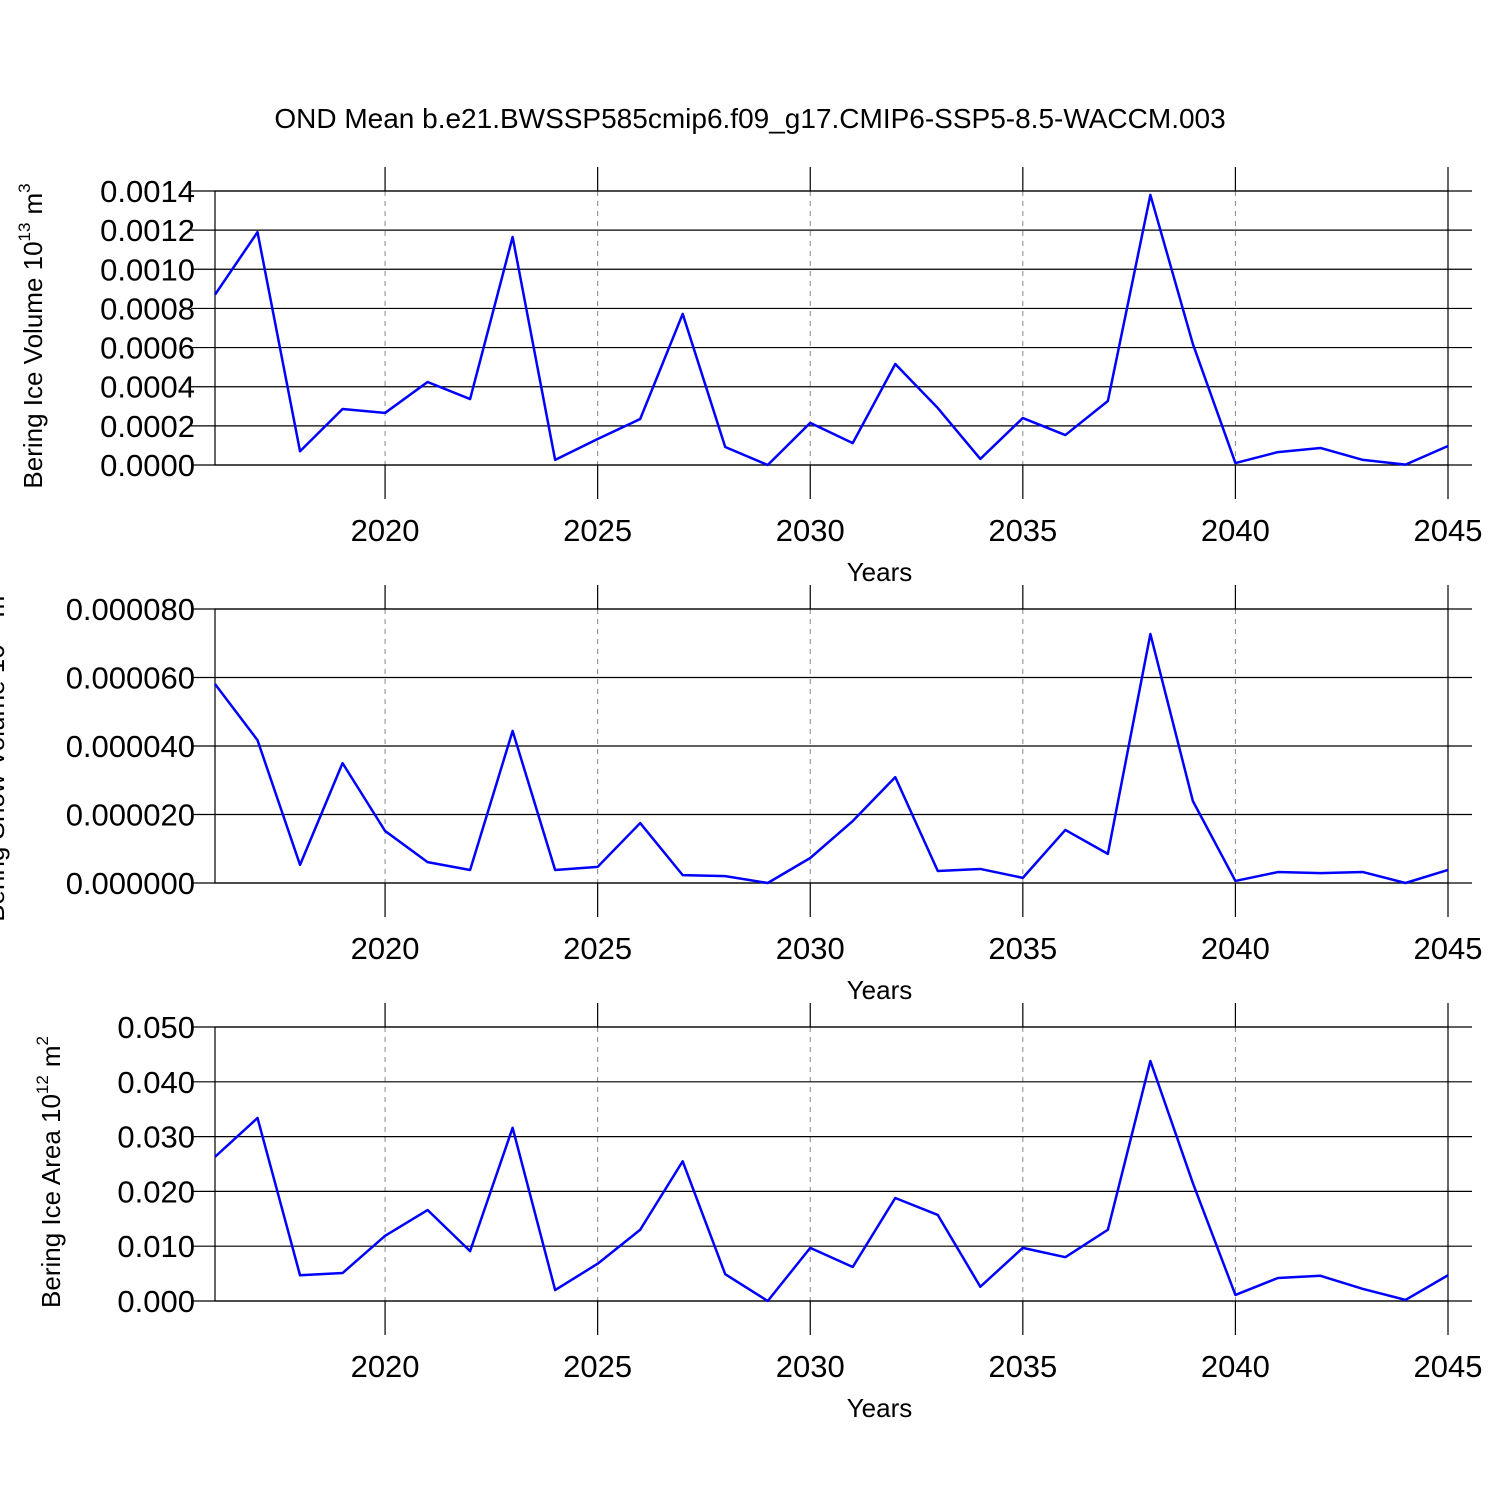  What do you see at coordinates (147, 191) in the screenshot?
I see `y-tick-label: 0.0014` at bounding box center [147, 191].